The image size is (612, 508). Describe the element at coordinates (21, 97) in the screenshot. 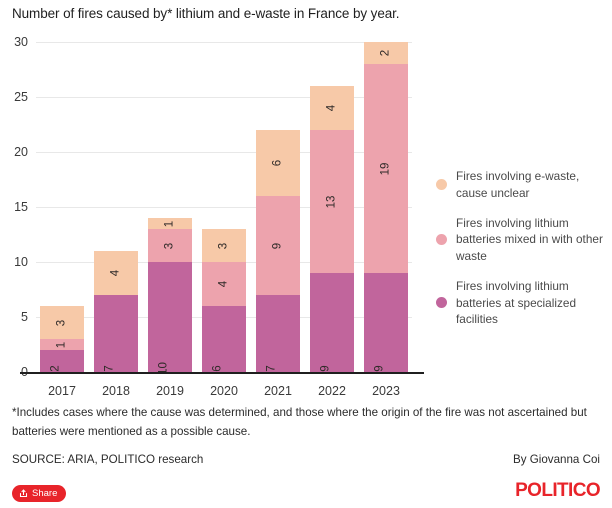

I see `y-axis-tick-25: 25` at that location.